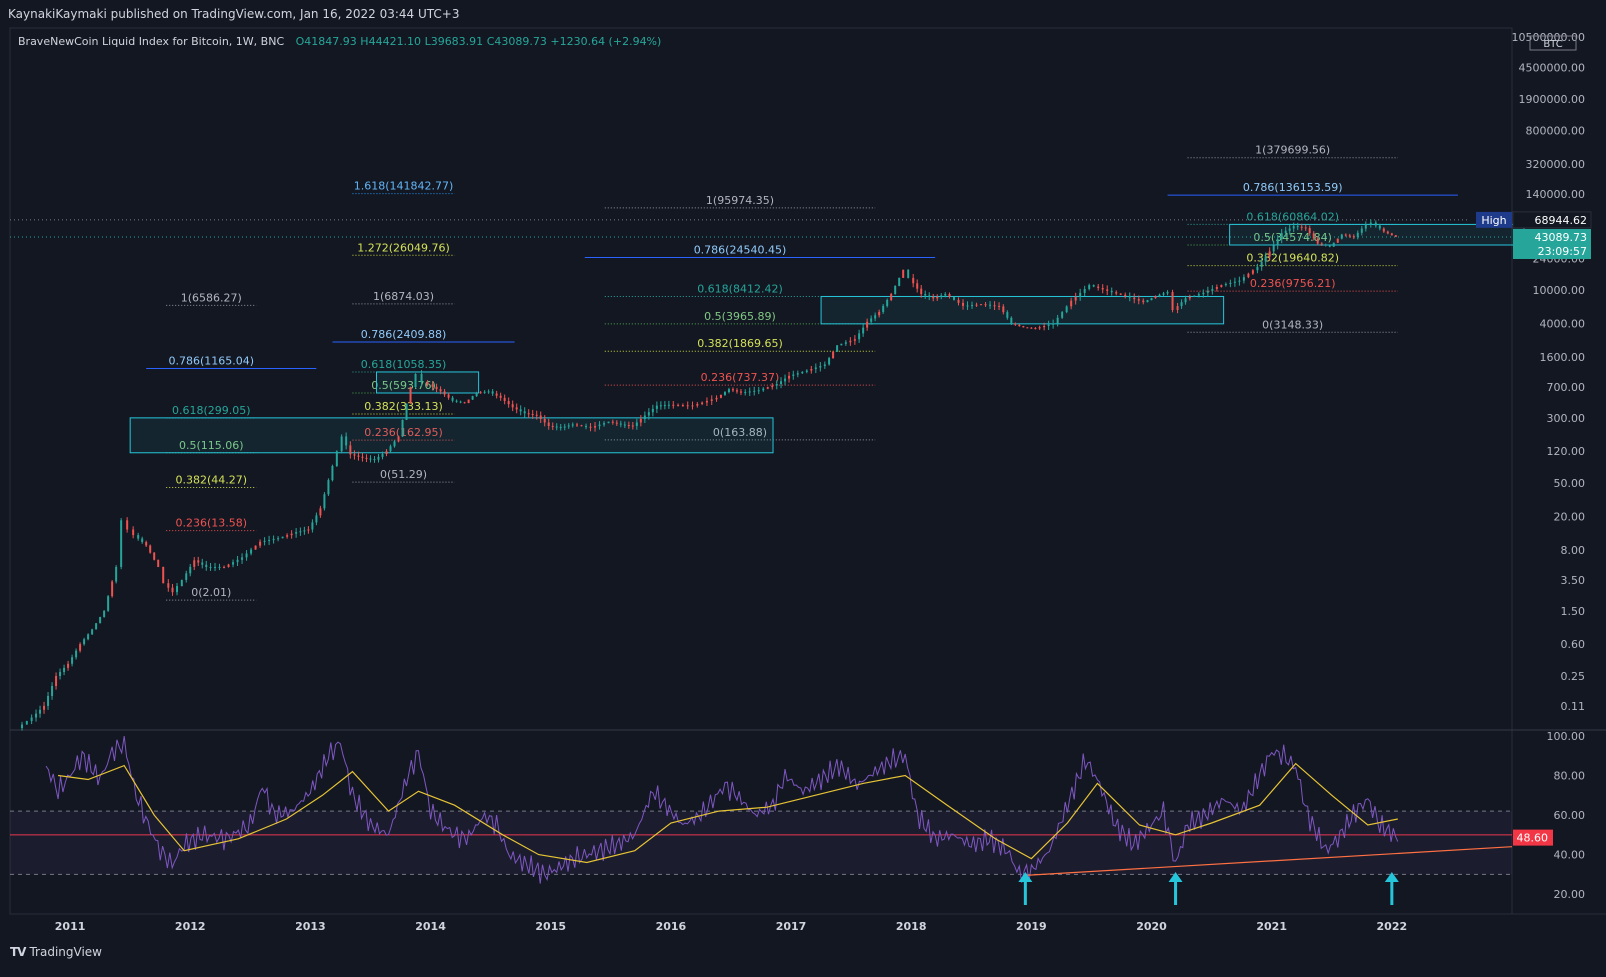  Describe the element at coordinates (18, 952) in the screenshot. I see `tradingview-logo-icon: TV` at that location.